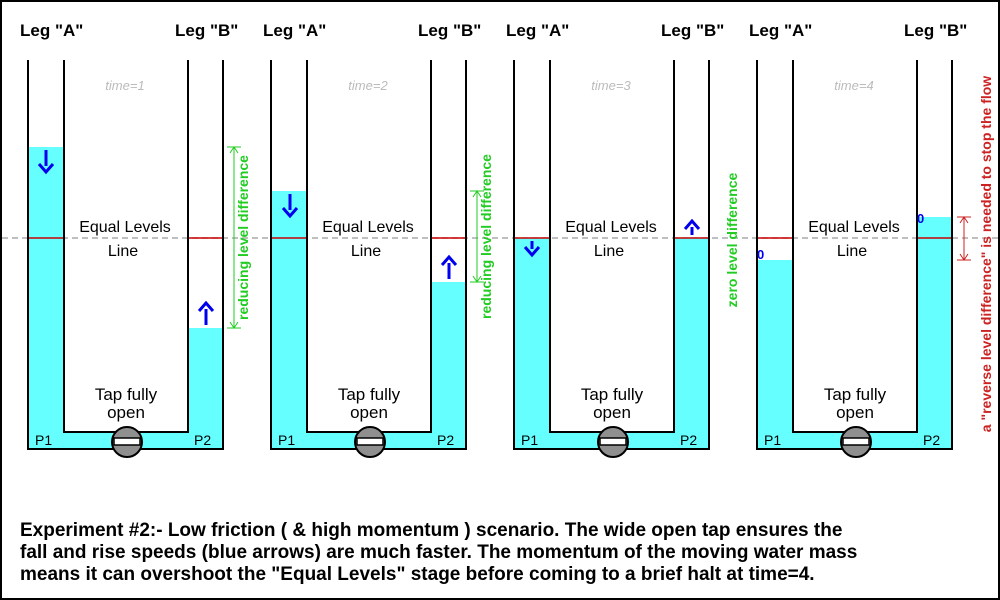 This screenshot has width=1000, height=600. Describe the element at coordinates (732, 239) in the screenshot. I see `level-difference-label: zero level difference` at that location.